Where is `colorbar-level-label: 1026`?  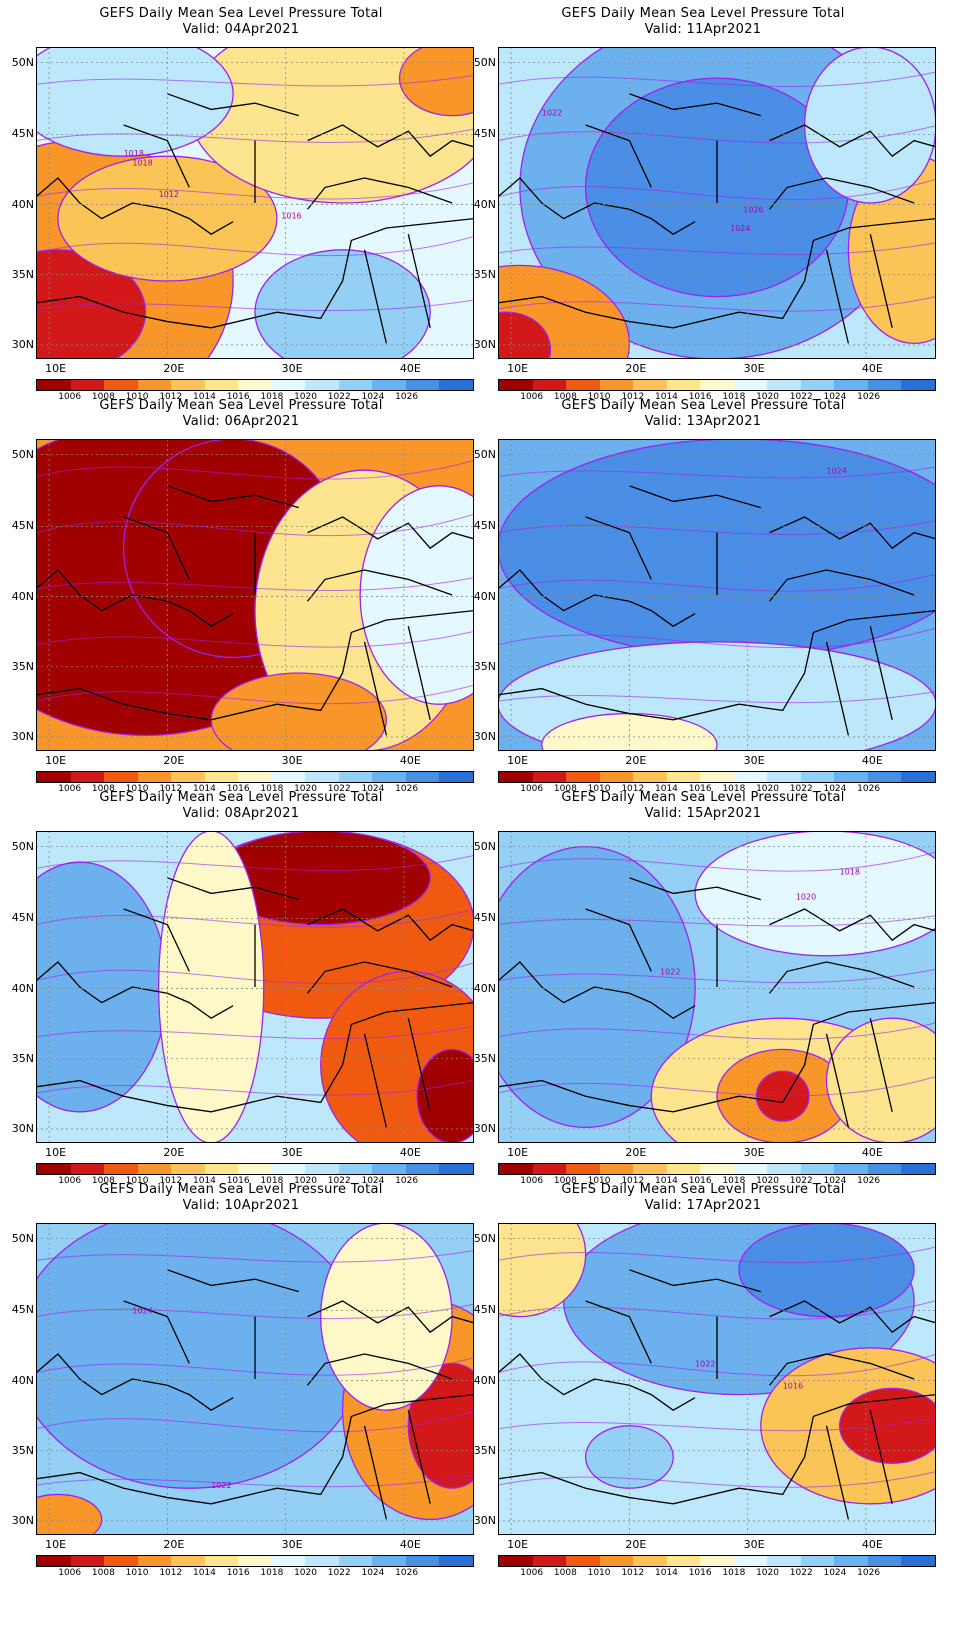
colorbar-level-label: 1026 is located at coordinates (407, 1181).